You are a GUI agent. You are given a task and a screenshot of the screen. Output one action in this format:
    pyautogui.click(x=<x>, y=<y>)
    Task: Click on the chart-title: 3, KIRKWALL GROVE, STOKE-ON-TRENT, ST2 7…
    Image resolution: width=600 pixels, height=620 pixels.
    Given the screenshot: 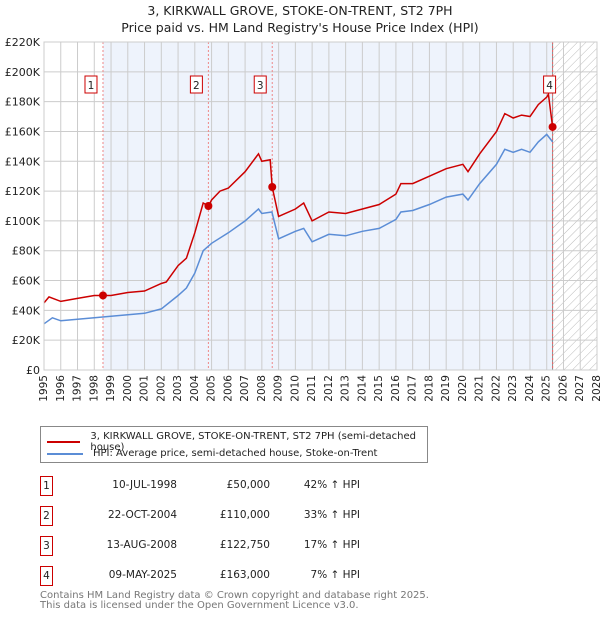 What is the action you would take?
    pyautogui.click(x=300, y=10)
    